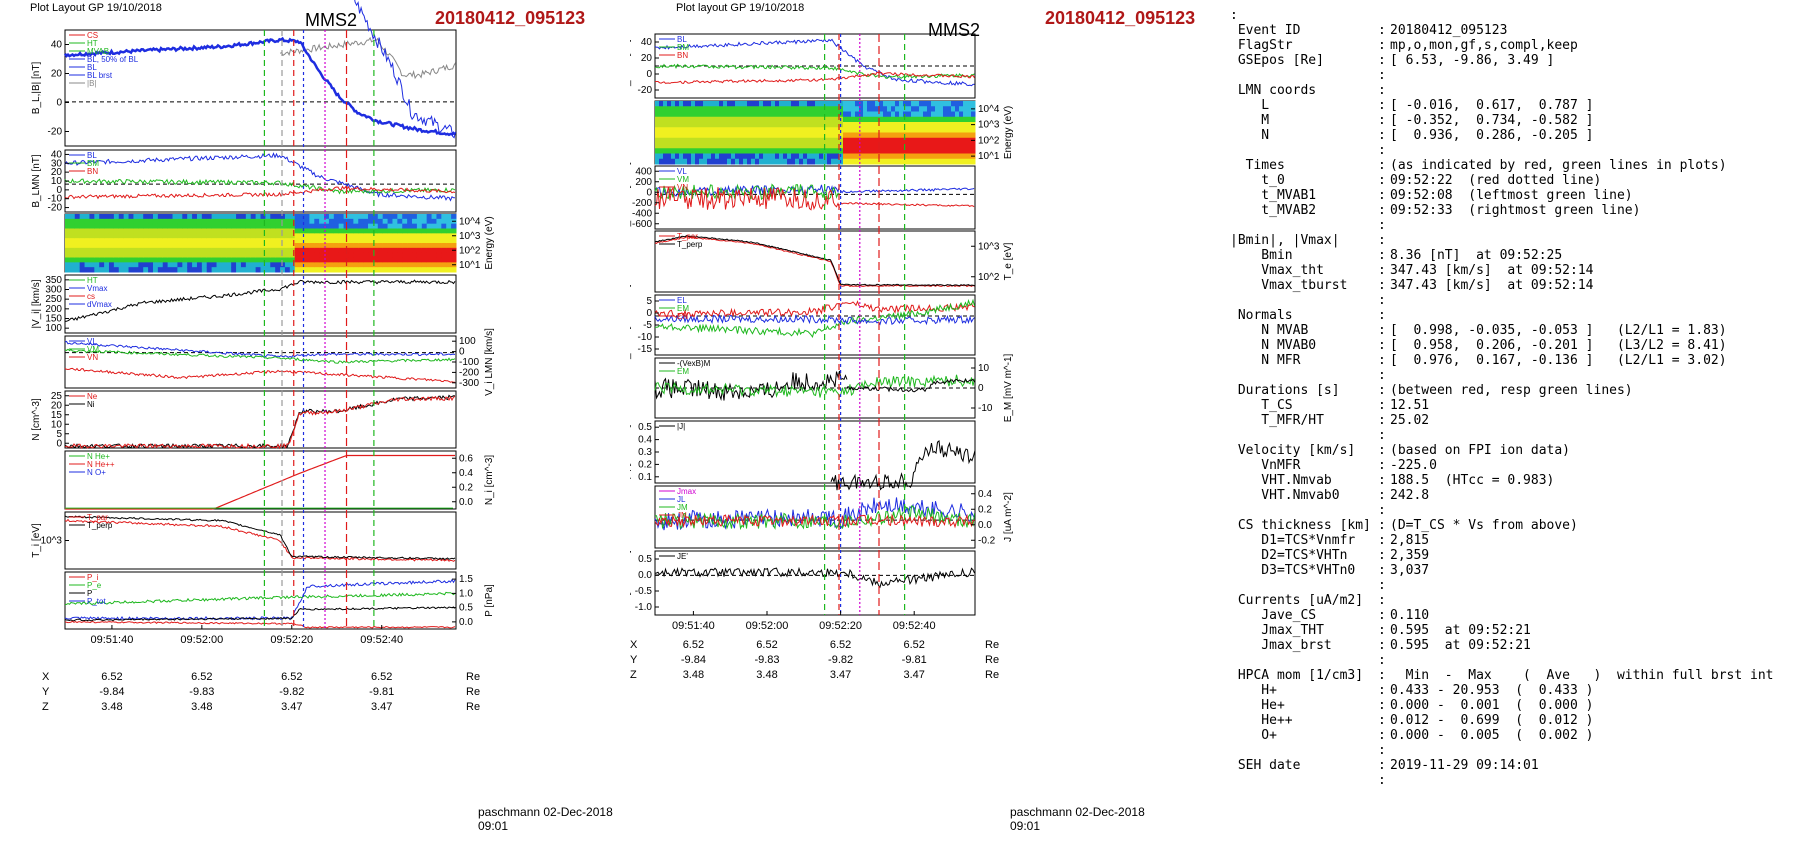  Describe the element at coordinates (814, 309) in the screenshot. I see `el-line` at that location.